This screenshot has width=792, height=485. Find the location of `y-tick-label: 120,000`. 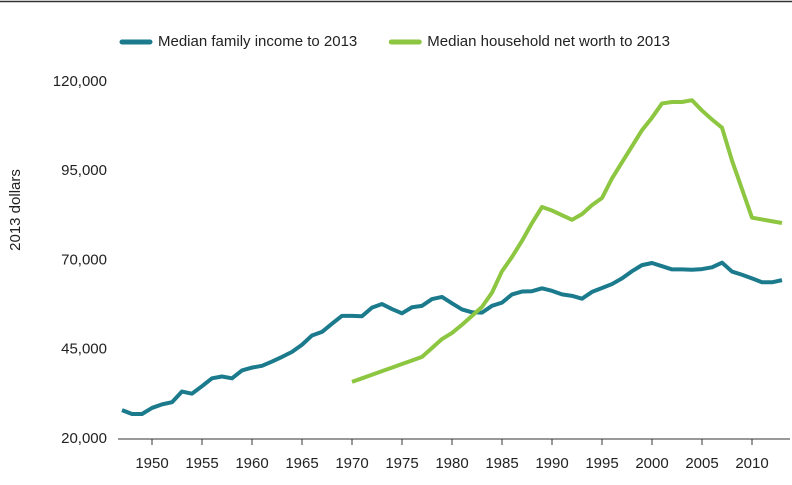

y-tick-label: 120,000 is located at coordinates (80, 81).